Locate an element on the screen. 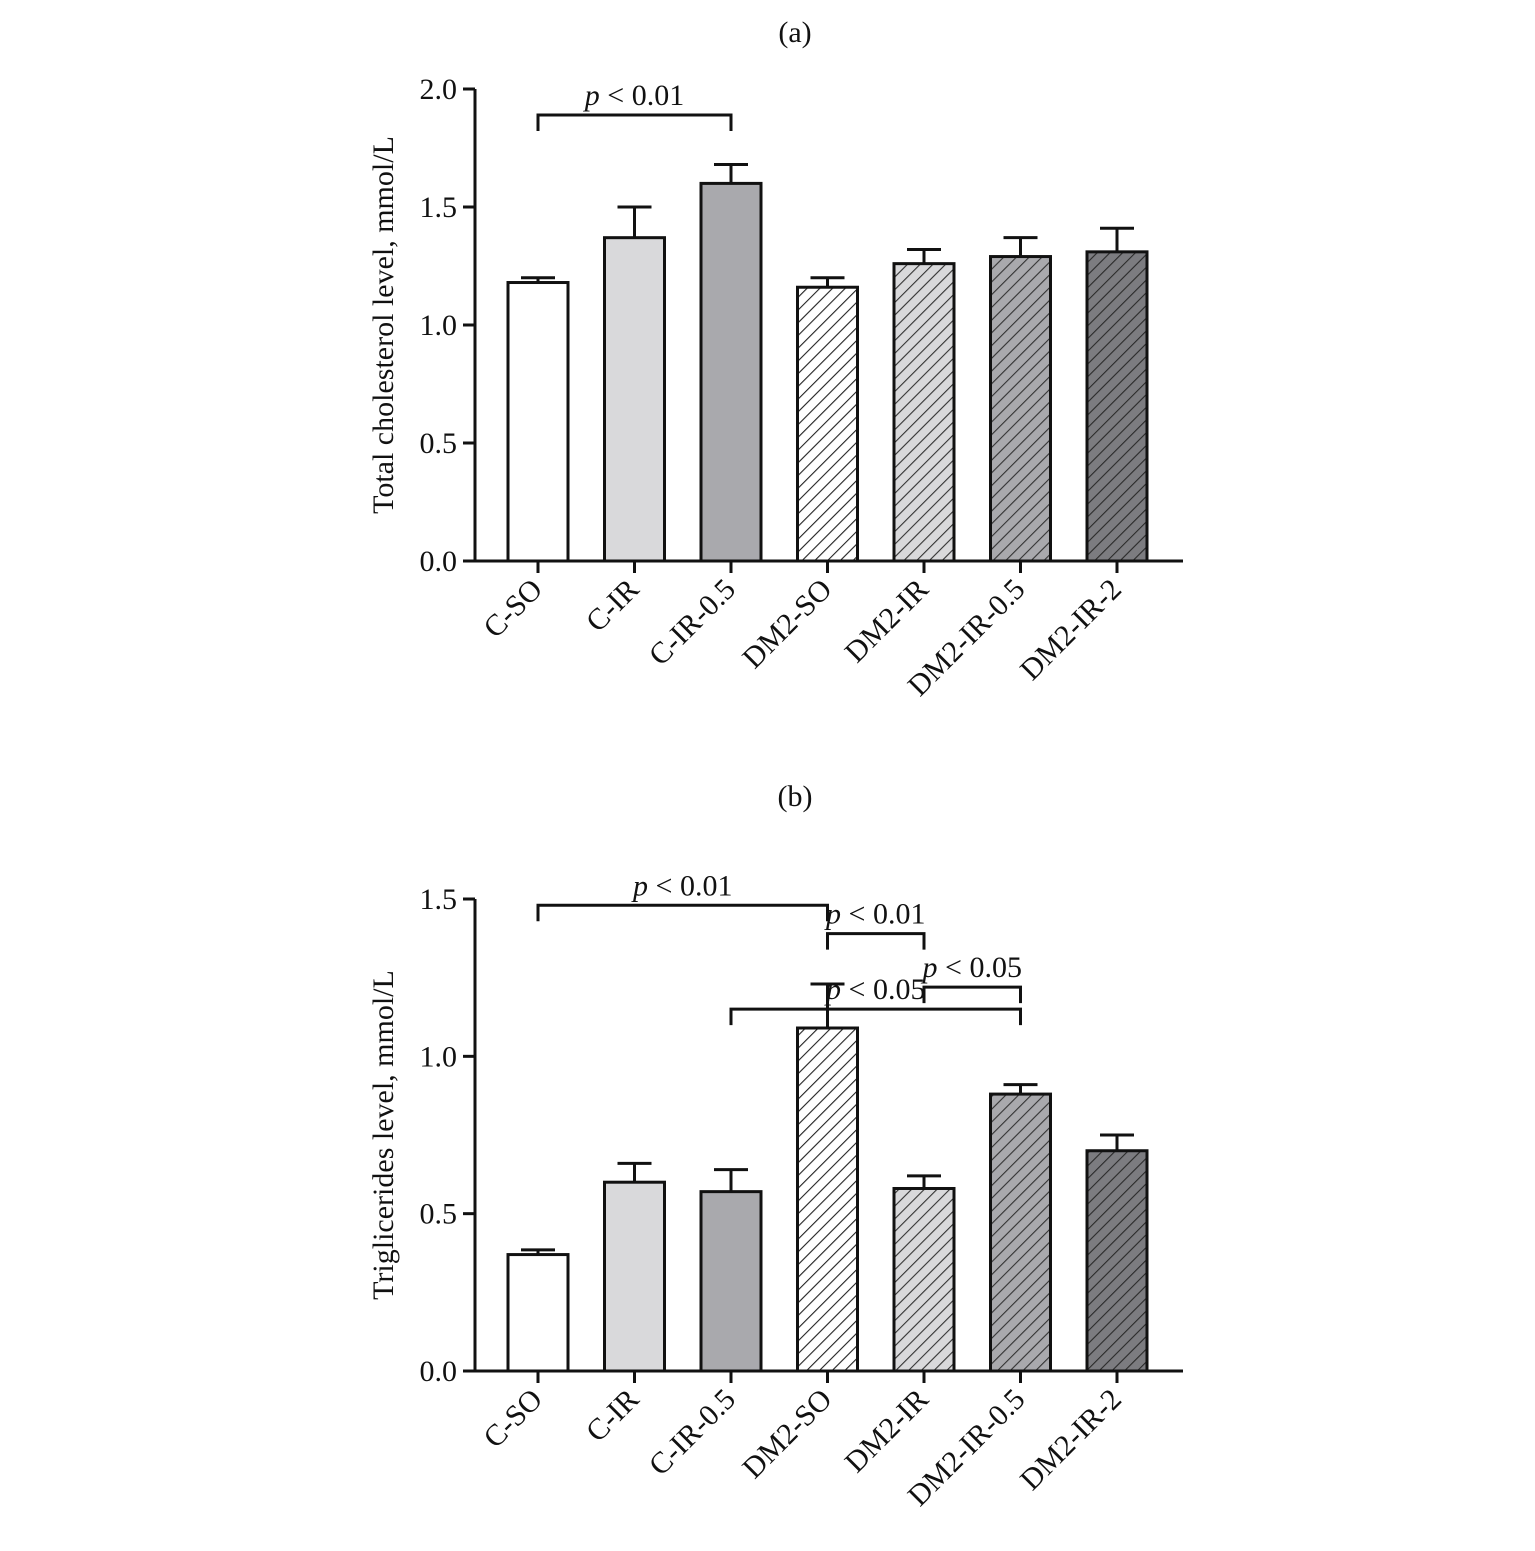  panel-label: (b) is located at coordinates (795, 796).